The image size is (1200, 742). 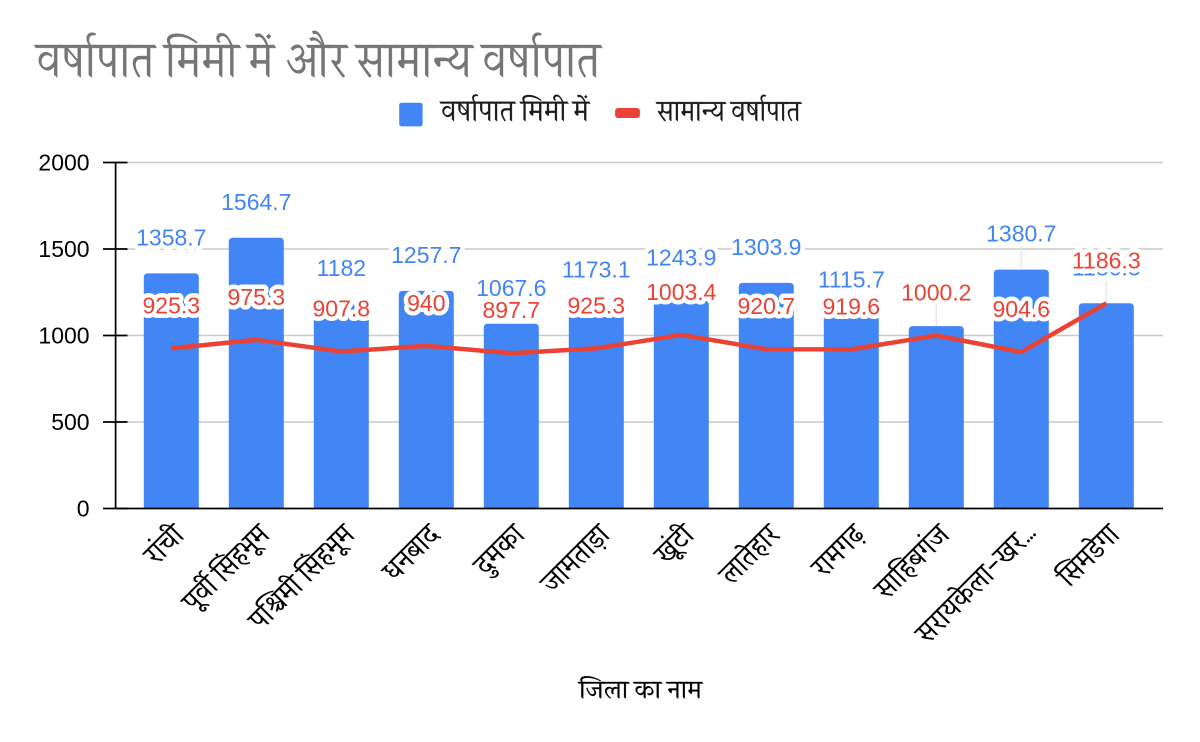 What do you see at coordinates (681, 257) in the screenshot?
I see `svg-text: 1243.9` at bounding box center [681, 257].